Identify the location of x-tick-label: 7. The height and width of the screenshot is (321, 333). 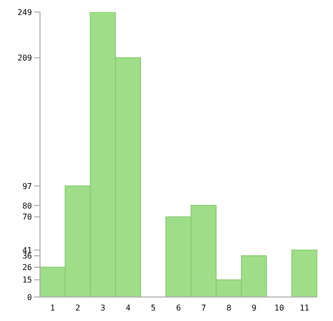
(203, 308).